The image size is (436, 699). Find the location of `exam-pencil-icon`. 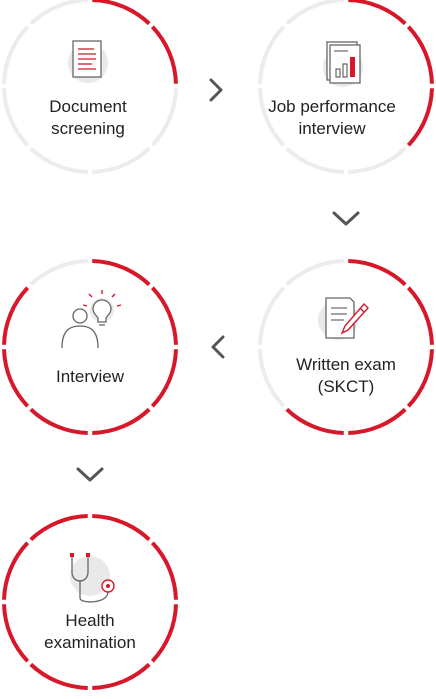

exam-pencil-icon is located at coordinates (343, 318).